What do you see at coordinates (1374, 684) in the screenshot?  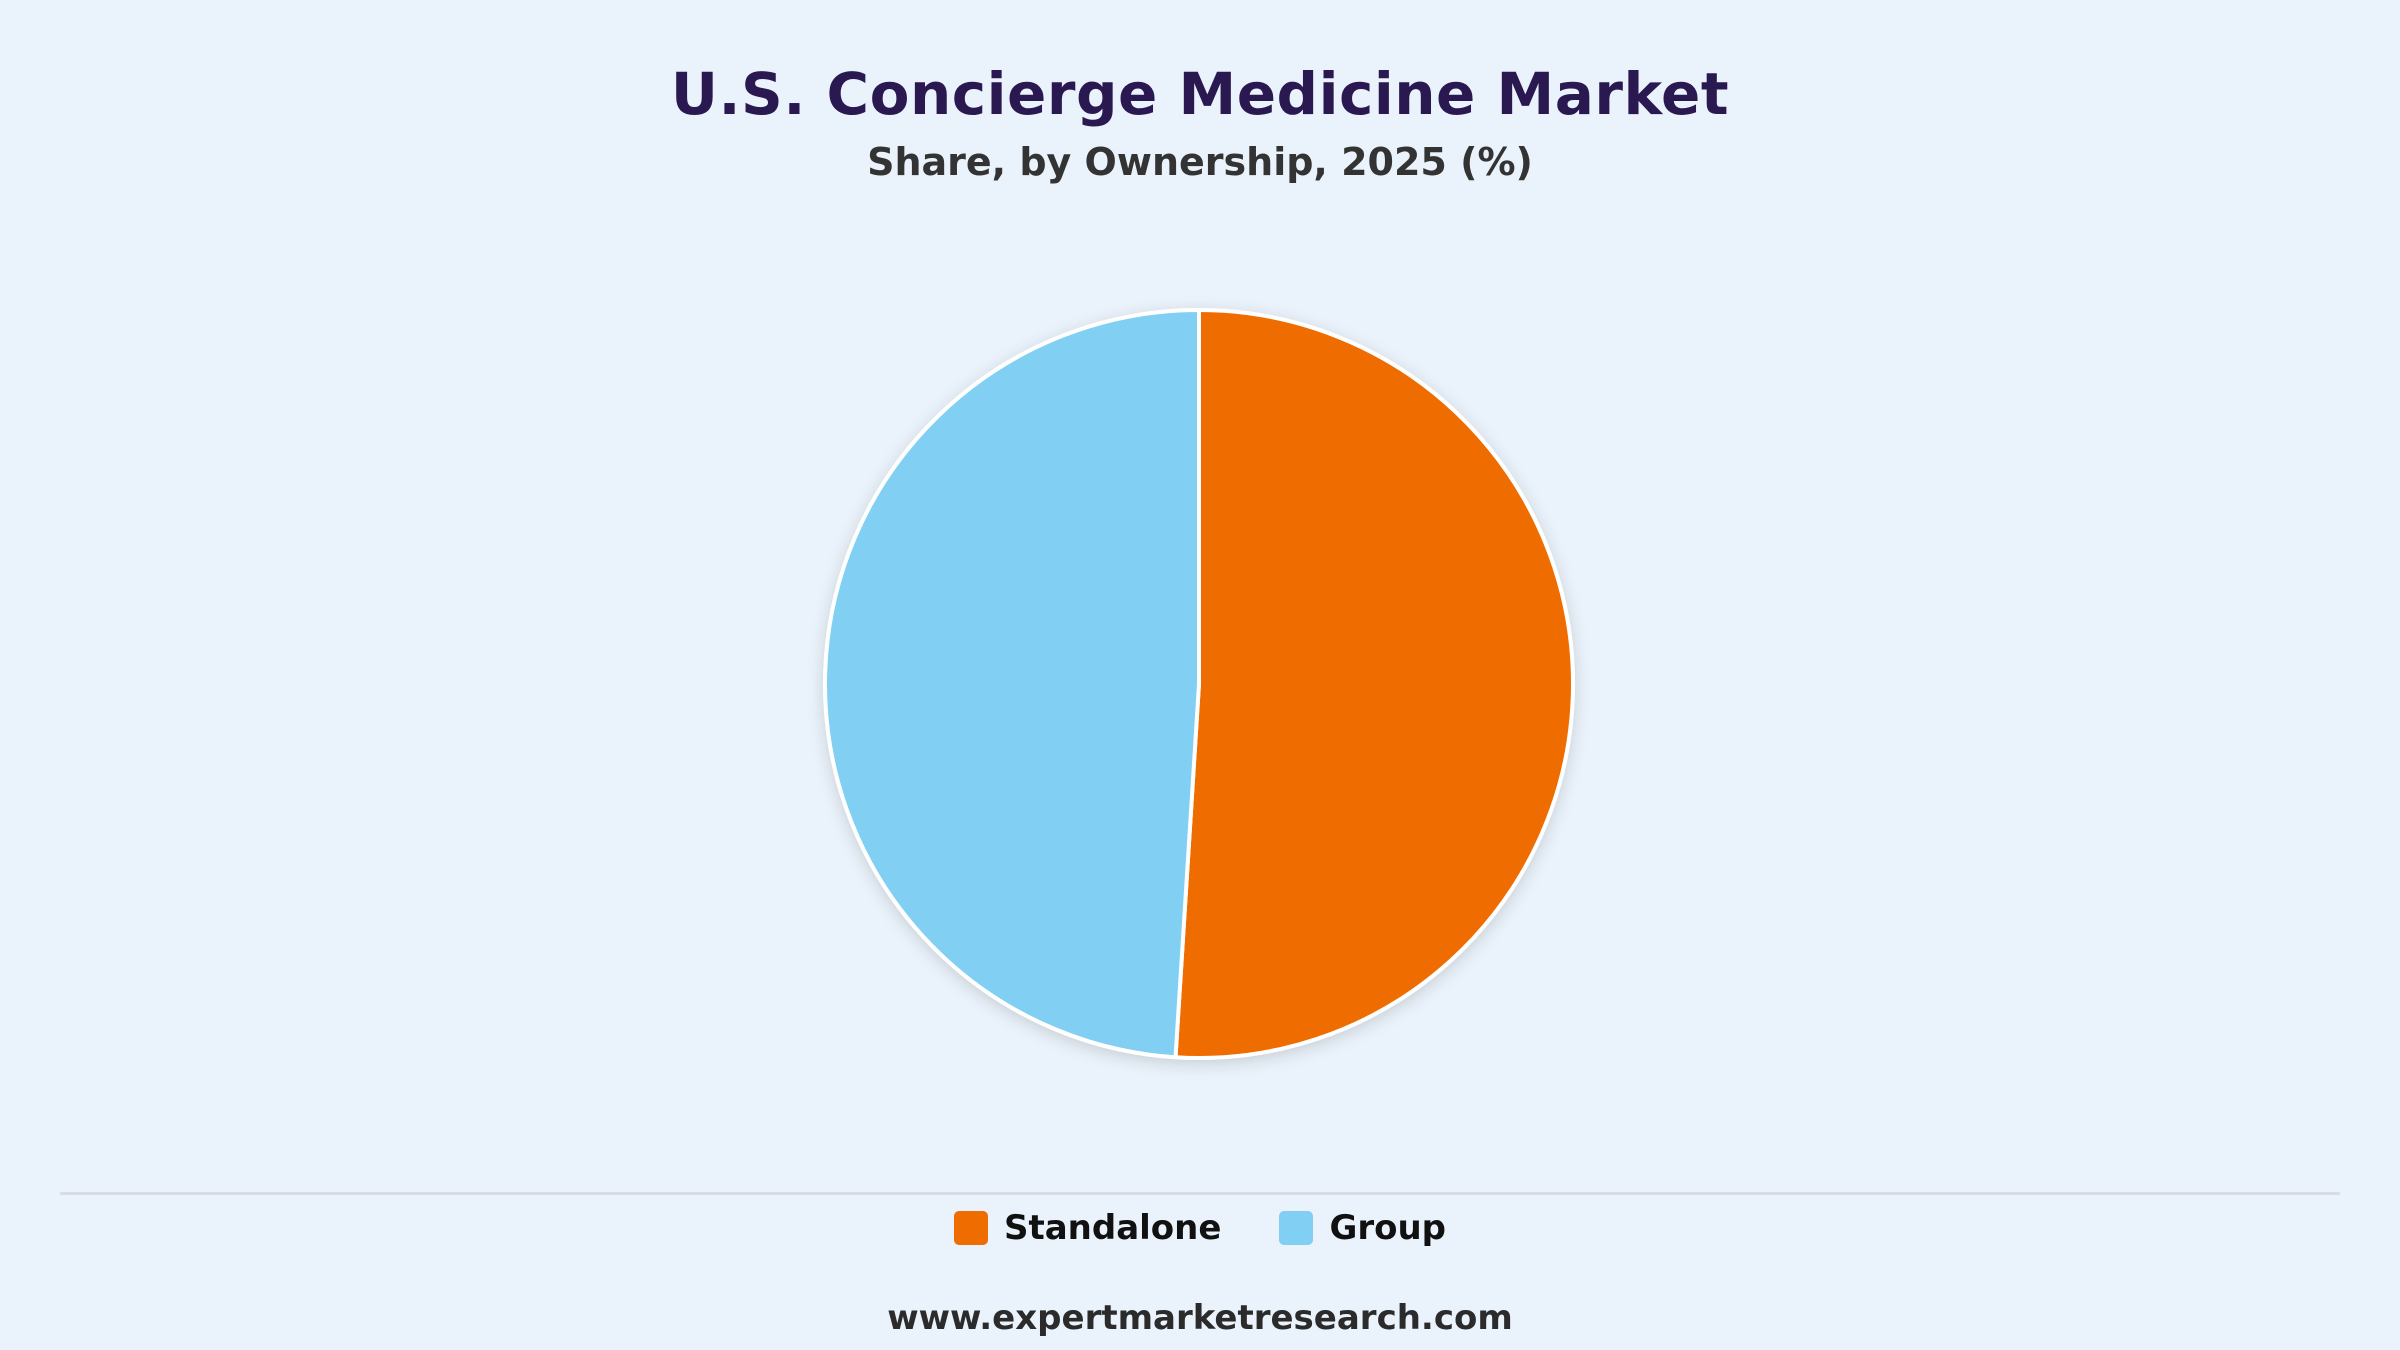 I see `pie-slice-standalone` at bounding box center [1374, 684].